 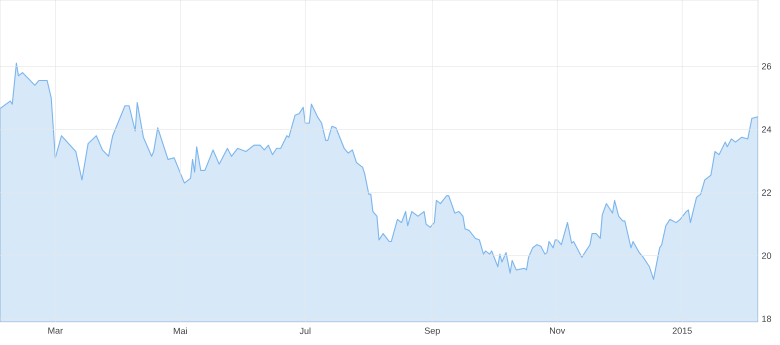 What do you see at coordinates (432, 332) in the screenshot?
I see `x-tick-label: Sep` at bounding box center [432, 332].